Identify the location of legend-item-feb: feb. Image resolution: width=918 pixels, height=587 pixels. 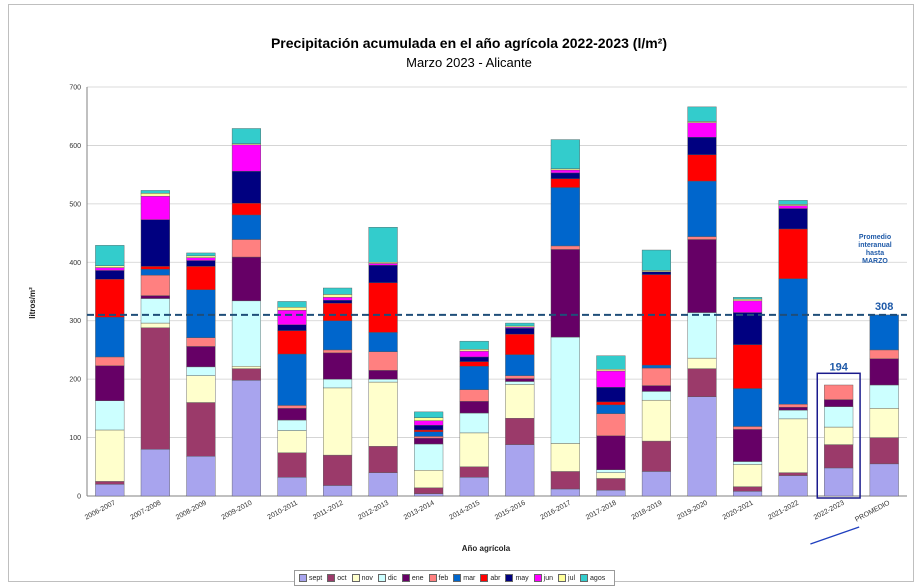
(438, 578).